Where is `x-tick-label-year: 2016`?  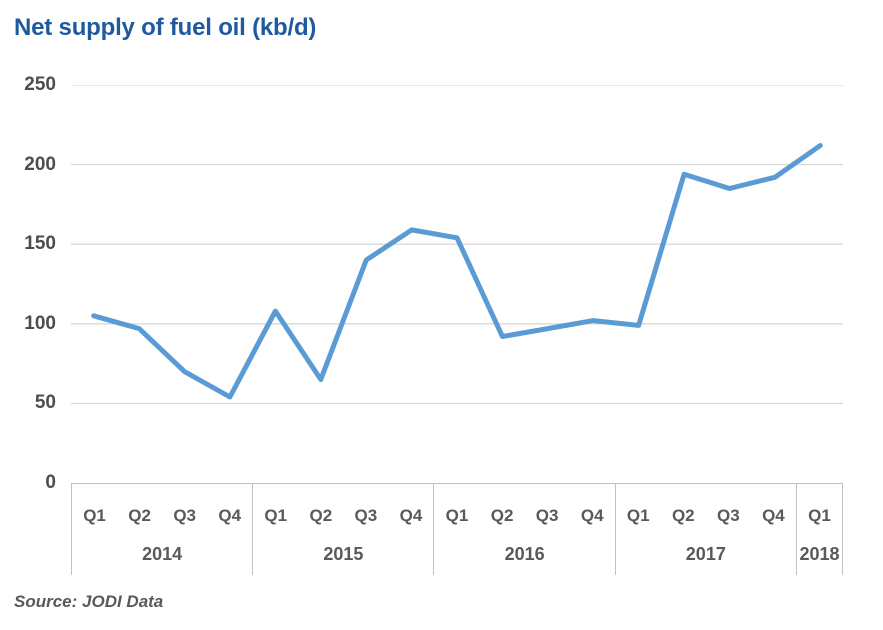
x-tick-label-year: 2016 is located at coordinates (524, 554).